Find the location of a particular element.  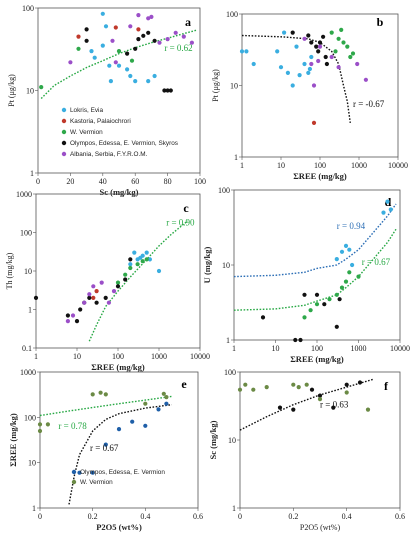

y-tick-label: 100 is located at coordinates (232, 14).